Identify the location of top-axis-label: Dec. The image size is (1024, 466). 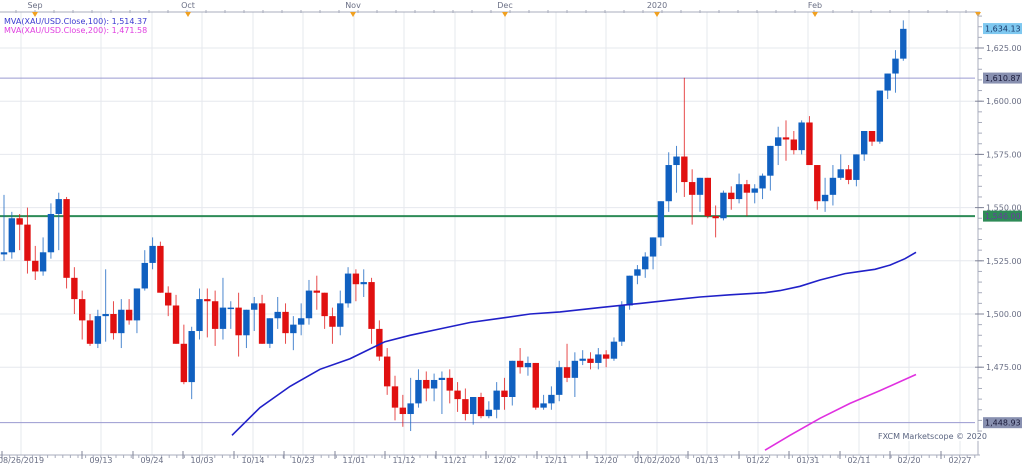
(504, 5).